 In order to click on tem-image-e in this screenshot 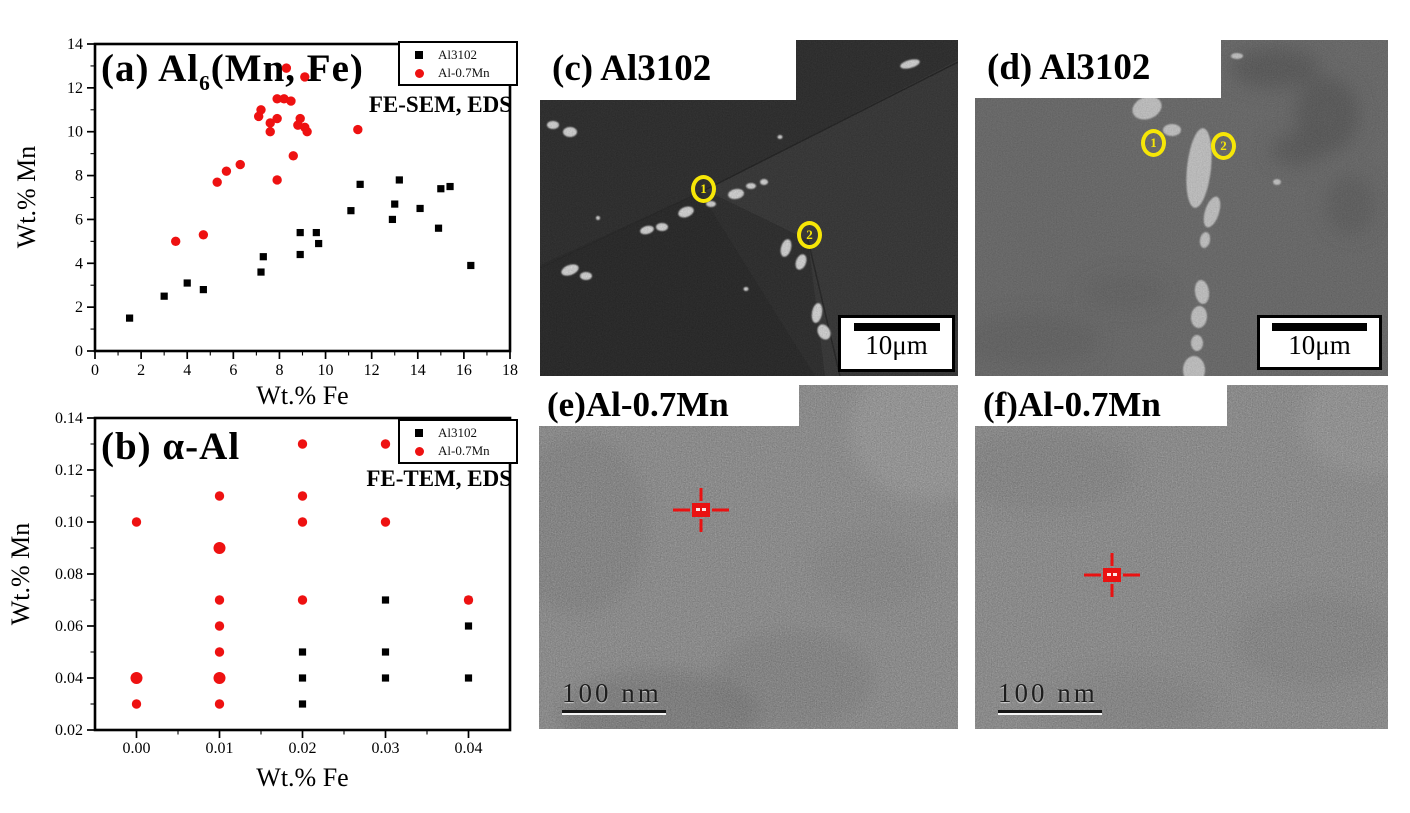, I will do `click(748, 557)`.